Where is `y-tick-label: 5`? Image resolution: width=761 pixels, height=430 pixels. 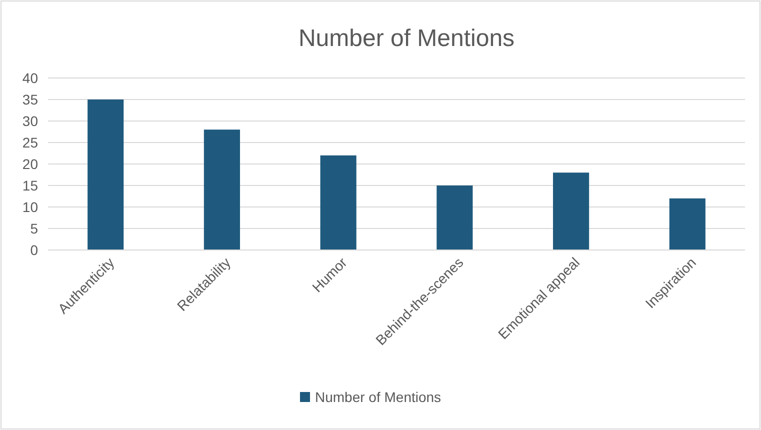 y-tick-label: 5 is located at coordinates (34, 228).